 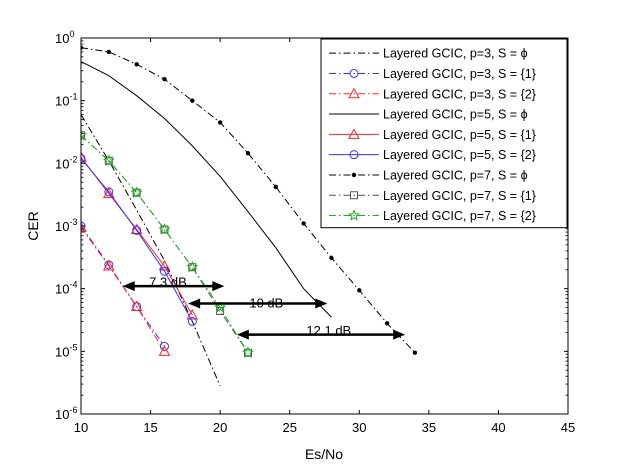 What do you see at coordinates (455, 54) in the screenshot?
I see `legend-label: Layered GCIC, p=3, S = ϕ` at bounding box center [455, 54].